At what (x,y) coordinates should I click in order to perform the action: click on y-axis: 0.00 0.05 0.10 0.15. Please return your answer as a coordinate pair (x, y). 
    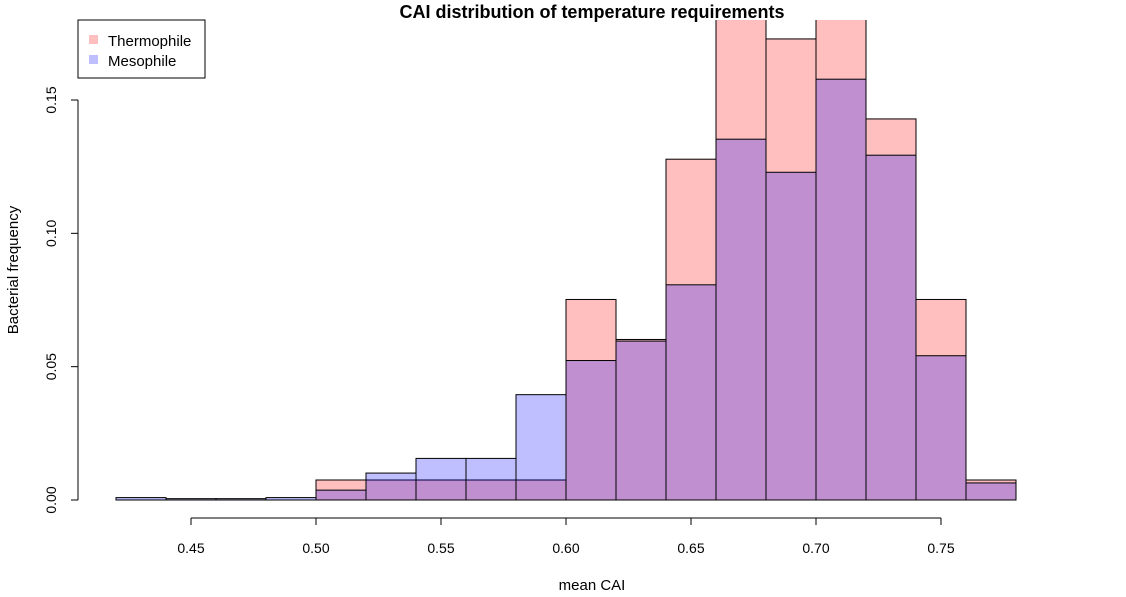
    Looking at the image, I should click on (61, 300).